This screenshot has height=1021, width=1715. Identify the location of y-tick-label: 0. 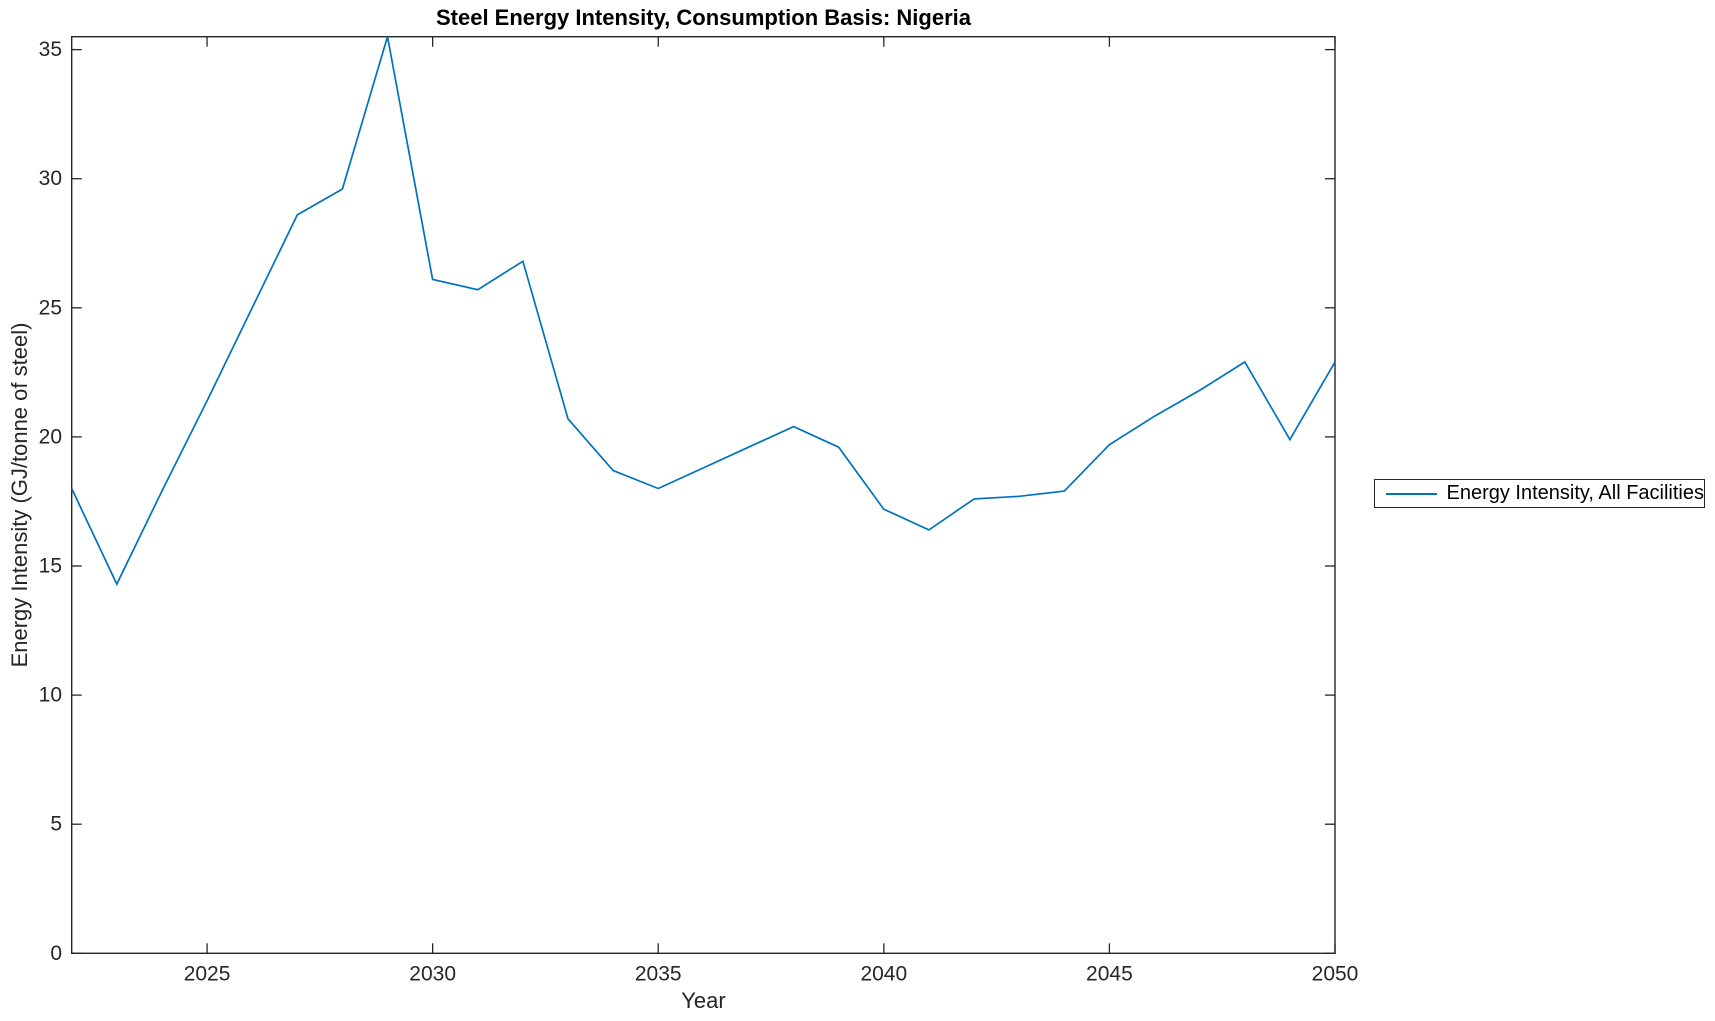
(56, 953).